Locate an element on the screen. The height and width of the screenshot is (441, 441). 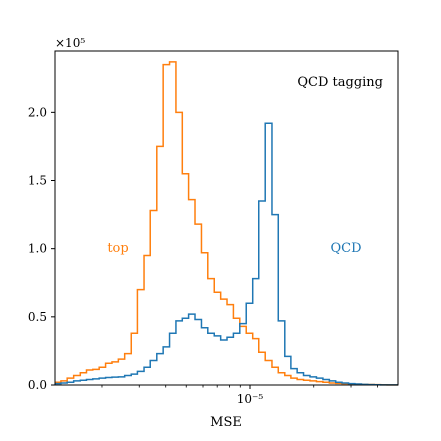
x-axis-label: MSE is located at coordinates (226, 422).